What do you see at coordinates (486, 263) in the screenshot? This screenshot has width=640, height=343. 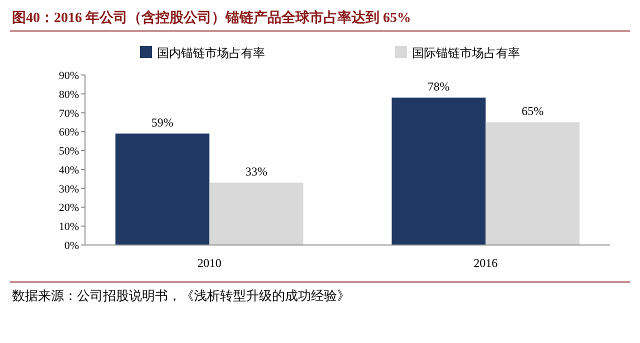 I see `x-tick-label: 2016` at bounding box center [486, 263].